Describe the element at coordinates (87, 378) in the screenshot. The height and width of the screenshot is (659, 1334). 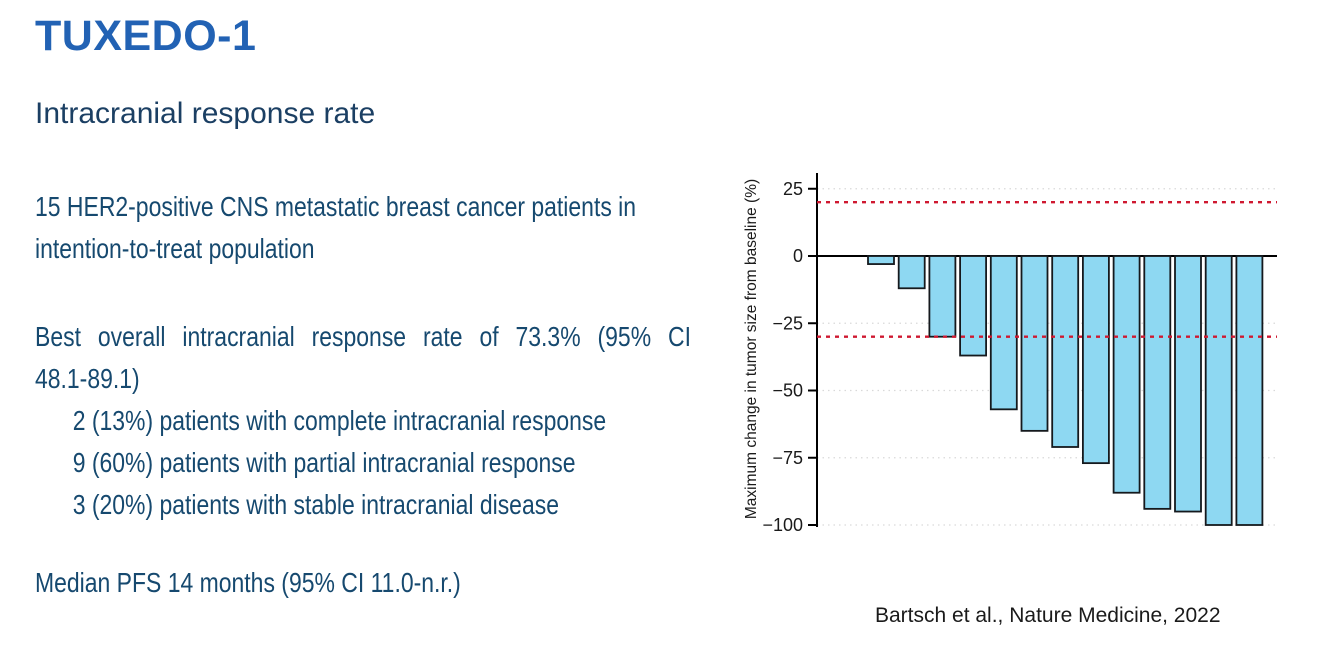
I see `text-line: 48.1-89.1)` at that location.